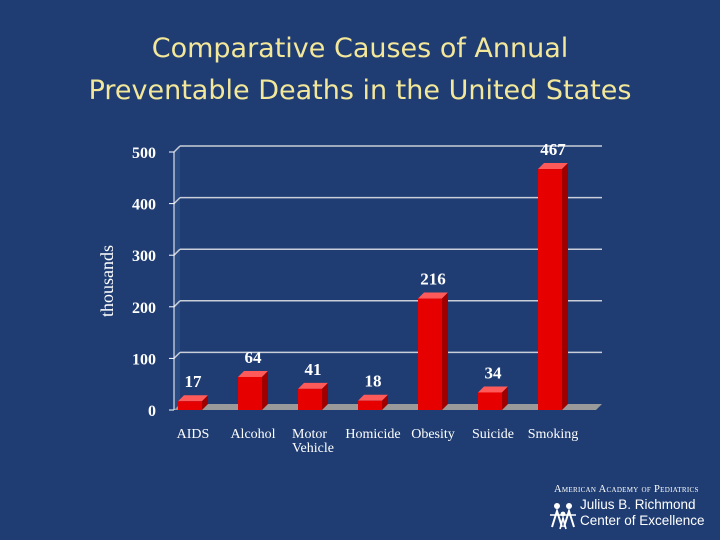 The height and width of the screenshot is (540, 720). I want to click on data-label: 64, so click(254, 357).